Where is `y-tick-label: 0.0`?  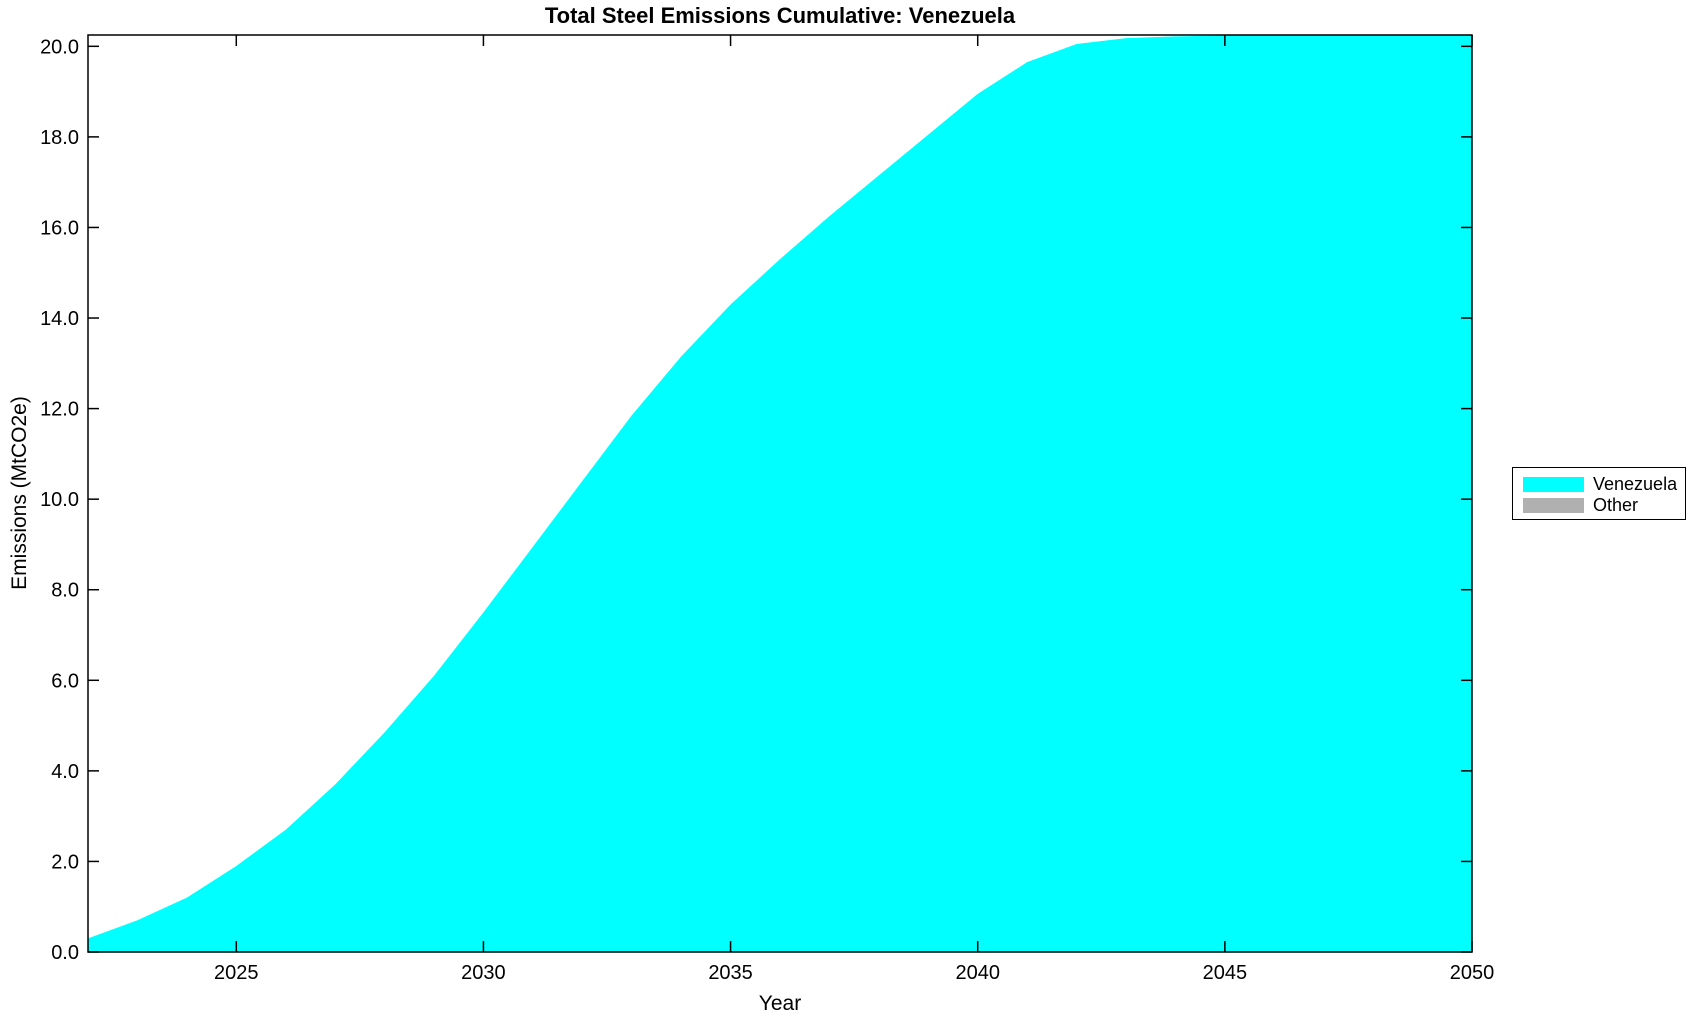 y-tick-label: 0.0 is located at coordinates (65, 953).